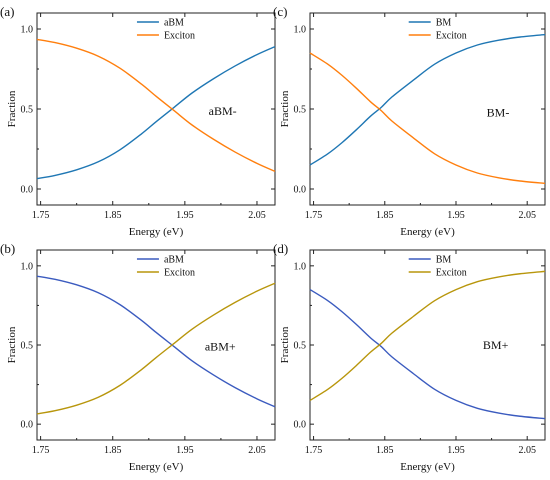 The width and height of the screenshot is (550, 480). What do you see at coordinates (498, 113) in the screenshot?
I see `panel-annotation: BM-` at bounding box center [498, 113].